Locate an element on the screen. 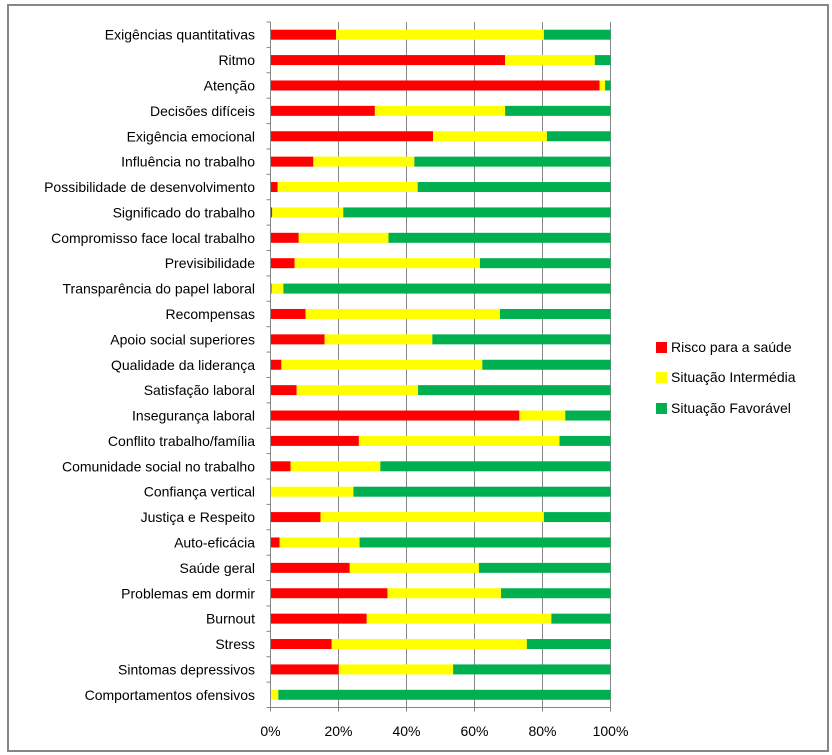 The image size is (832, 755). category-label: Confiança vertical is located at coordinates (199, 492).